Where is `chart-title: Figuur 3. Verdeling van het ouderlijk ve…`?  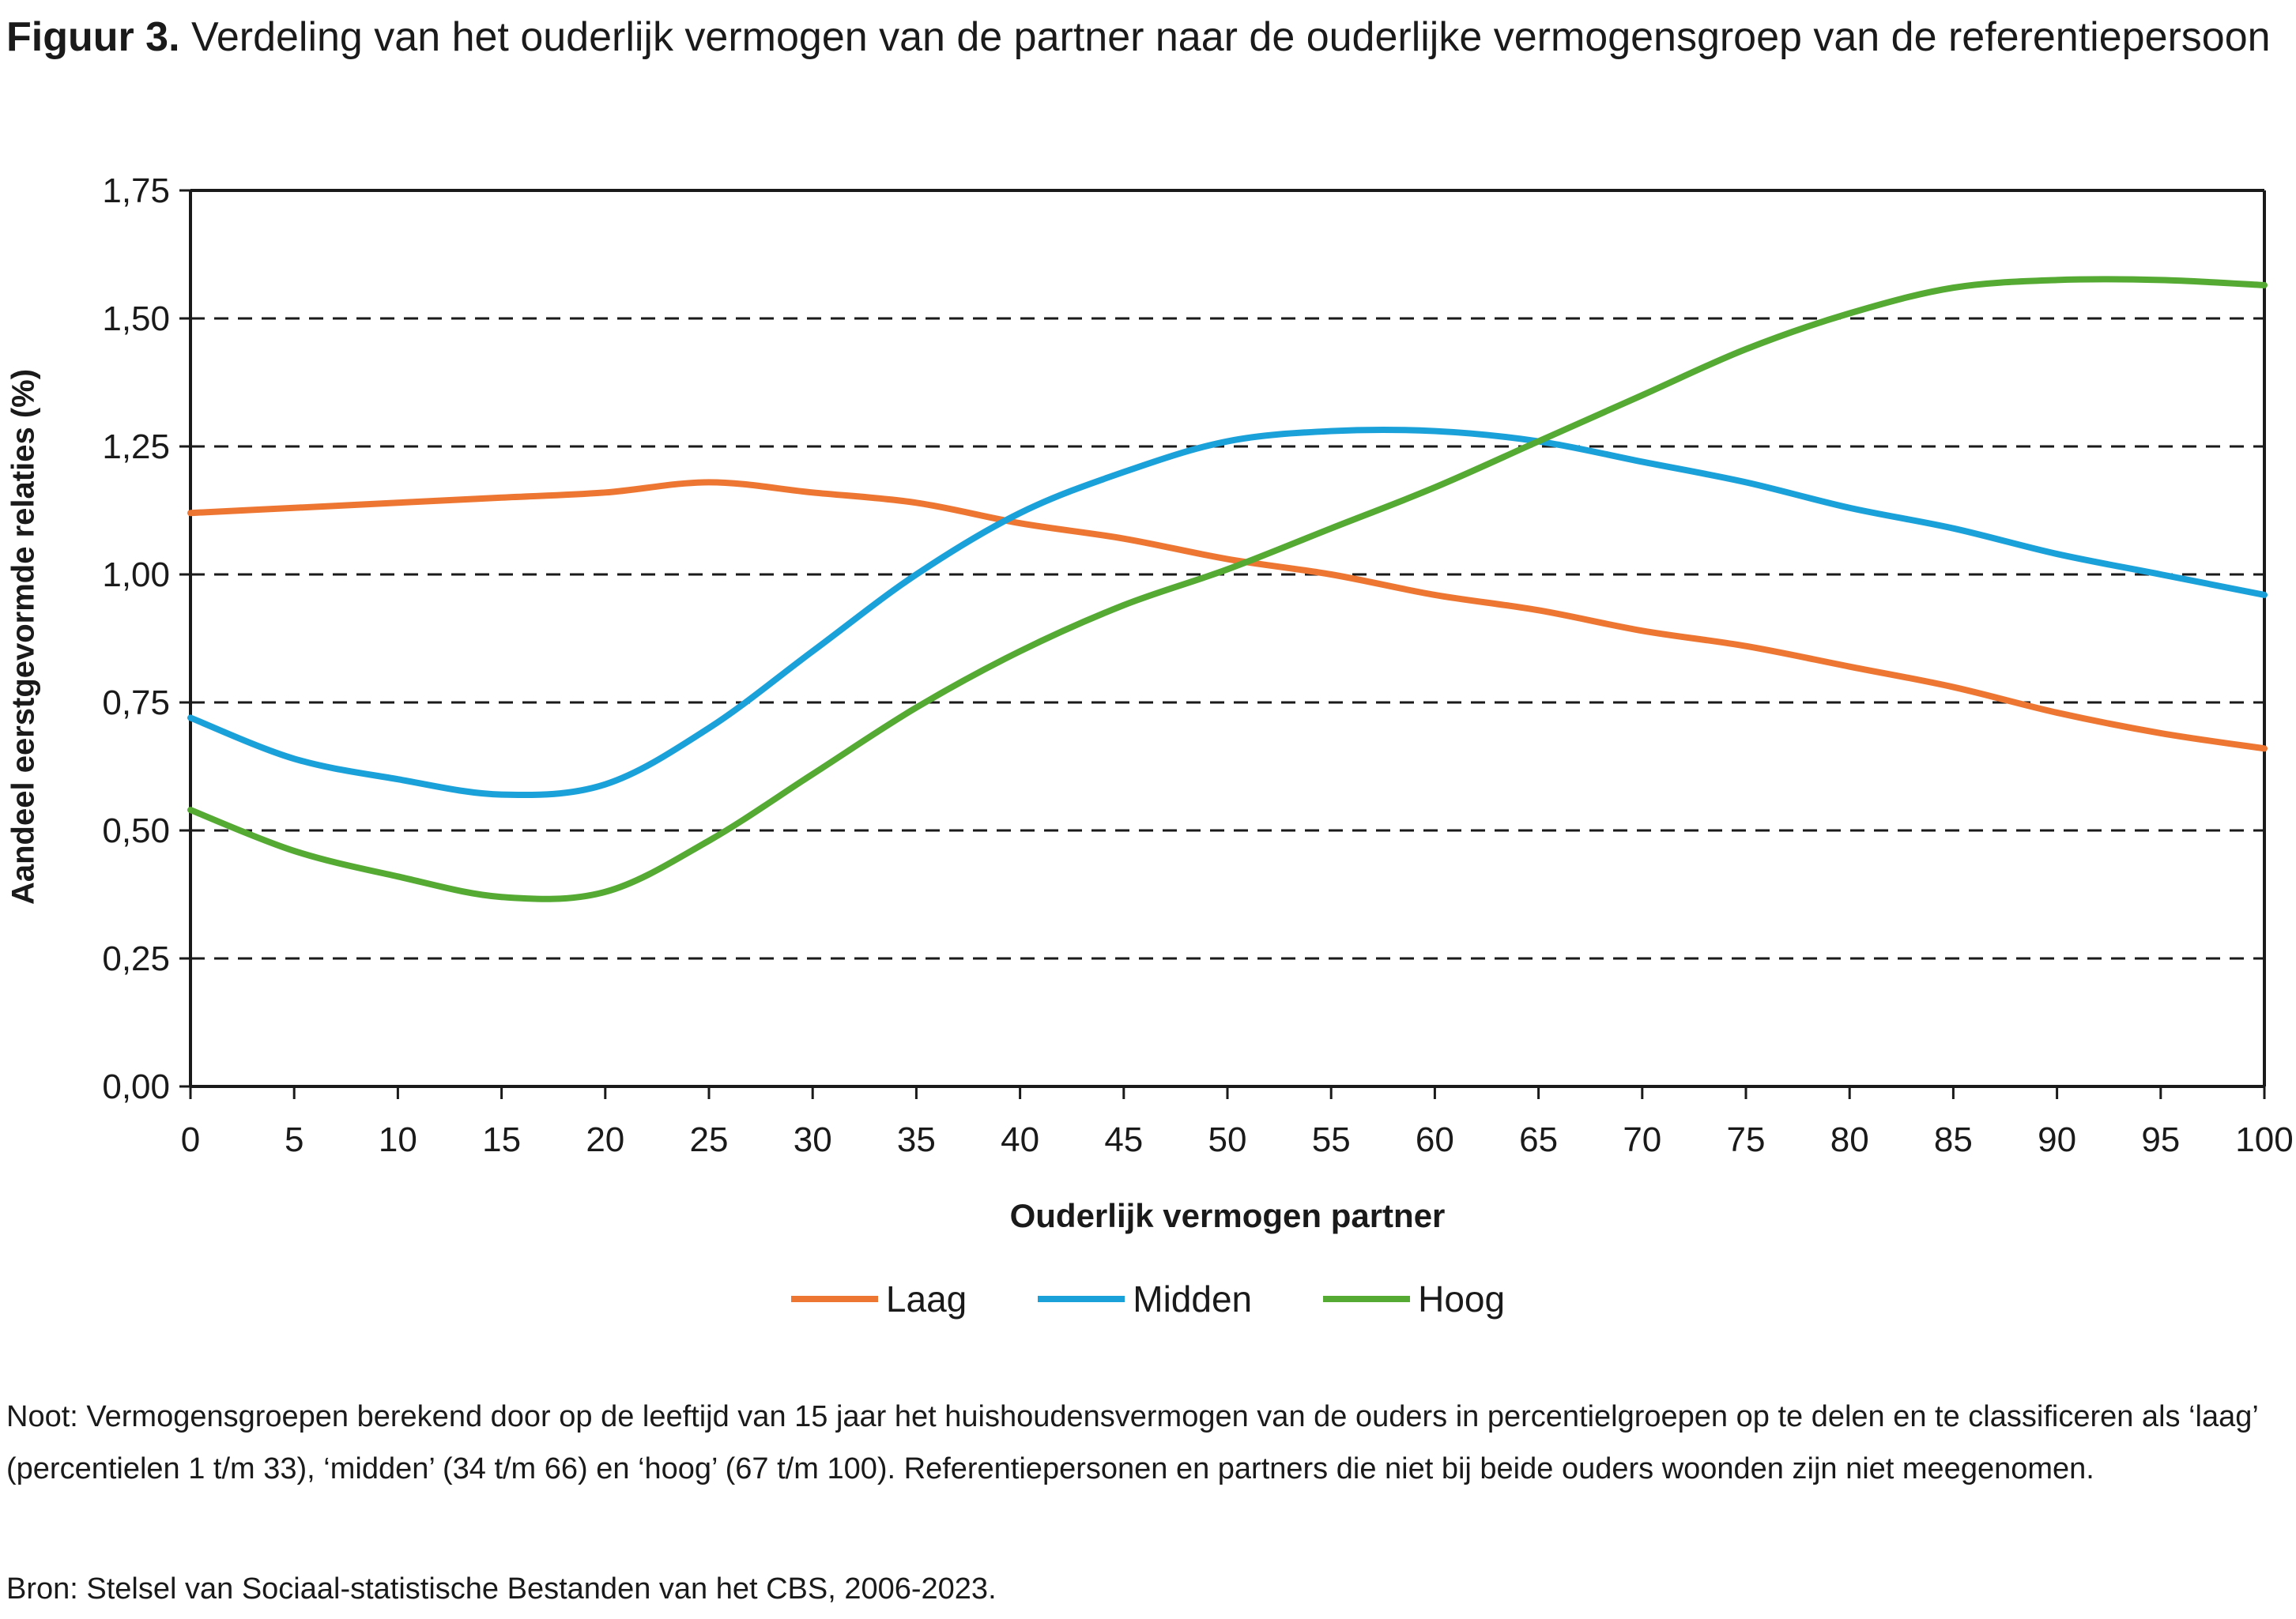
chart-title: Figuur 3. Verdeling van het ouderlijk ve… is located at coordinates (1148, 37).